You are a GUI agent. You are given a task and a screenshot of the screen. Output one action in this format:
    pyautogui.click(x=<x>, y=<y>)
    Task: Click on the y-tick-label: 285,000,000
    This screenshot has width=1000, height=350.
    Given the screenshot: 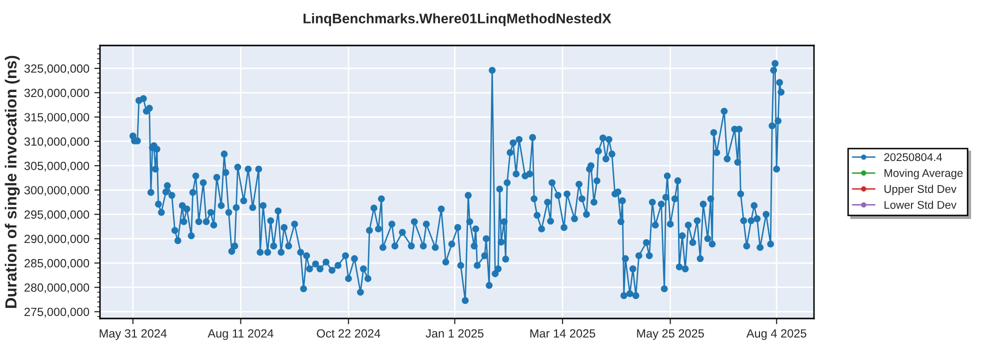 What is the action you would take?
    pyautogui.click(x=57, y=264)
    